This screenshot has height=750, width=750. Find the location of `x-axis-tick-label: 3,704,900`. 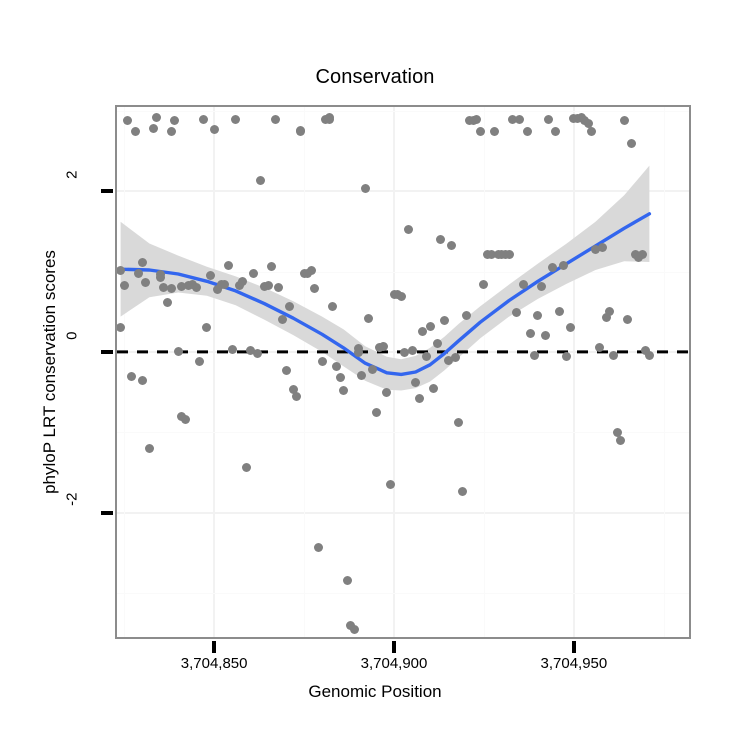

x-axis-tick-label: 3,704,900 is located at coordinates (394, 663).